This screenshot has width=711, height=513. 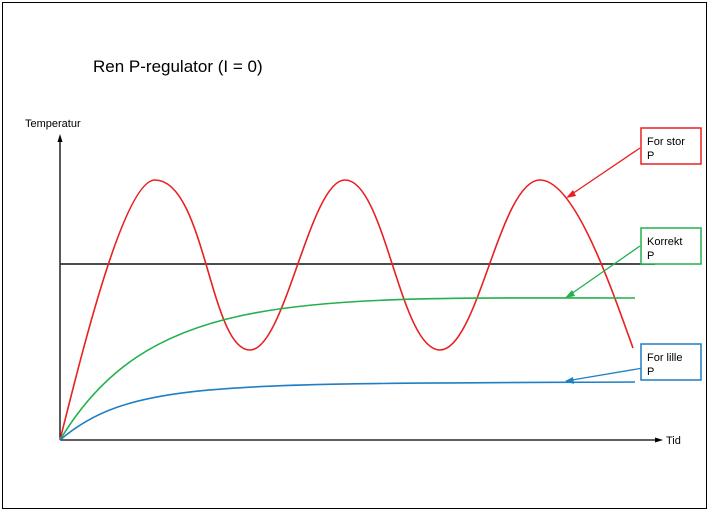 I want to click on korrekt-p-callout: Korrekt P, so click(x=671, y=246).